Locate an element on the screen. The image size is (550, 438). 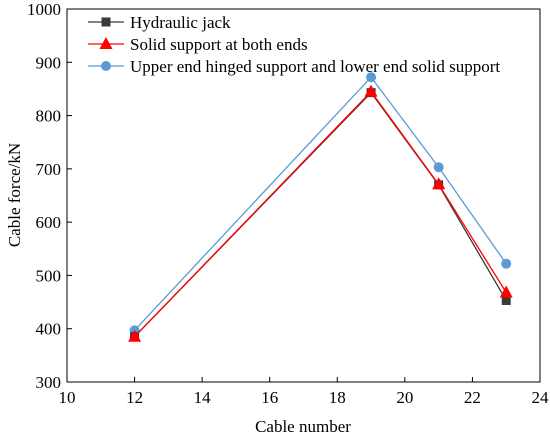
x-tick-label: 10 is located at coordinates (67, 397).